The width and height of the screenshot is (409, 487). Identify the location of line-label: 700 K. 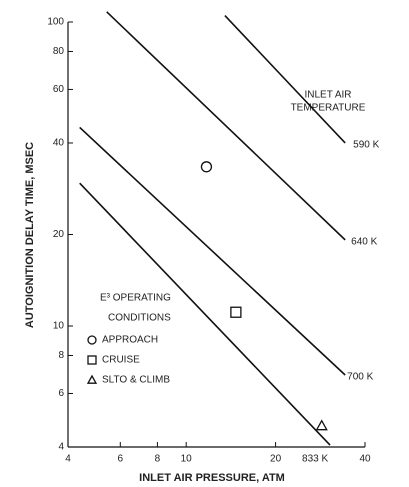
(360, 377).